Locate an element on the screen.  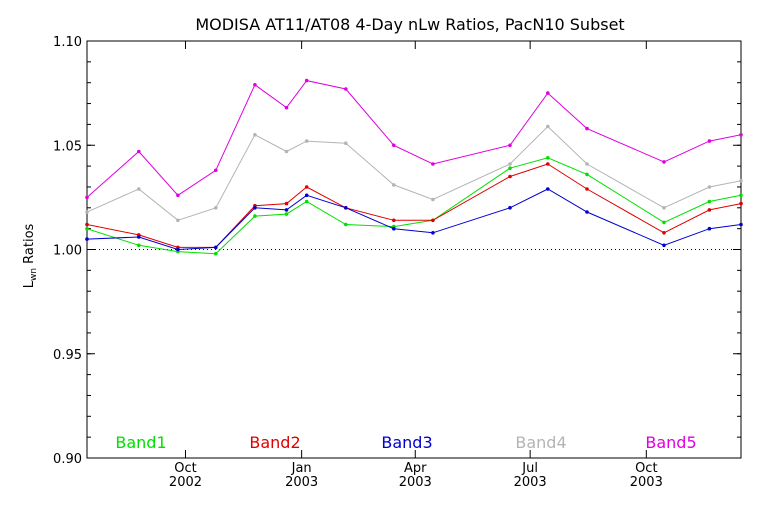
x-tick-month-label: Apr is located at coordinates (415, 468).